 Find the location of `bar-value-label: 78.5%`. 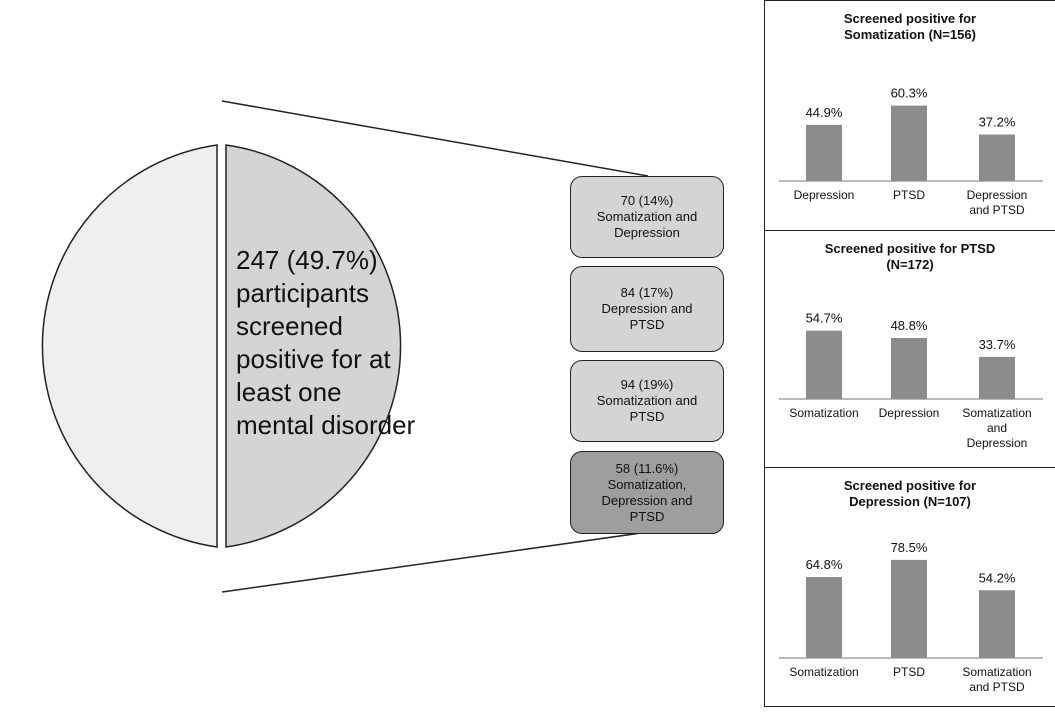

bar-value-label: 78.5% is located at coordinates (909, 547).